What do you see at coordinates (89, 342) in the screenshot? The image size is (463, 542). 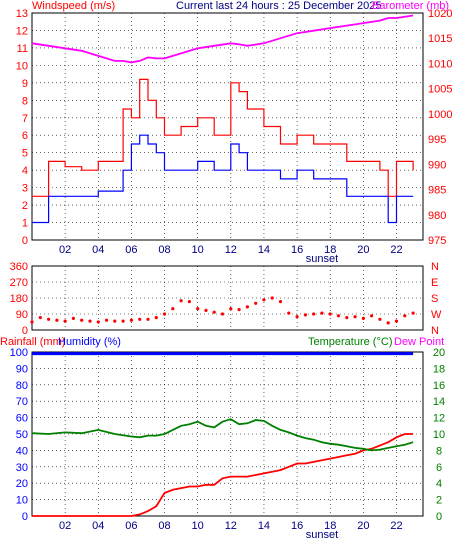 I see `humidity-label: Humidity (%)` at bounding box center [89, 342].